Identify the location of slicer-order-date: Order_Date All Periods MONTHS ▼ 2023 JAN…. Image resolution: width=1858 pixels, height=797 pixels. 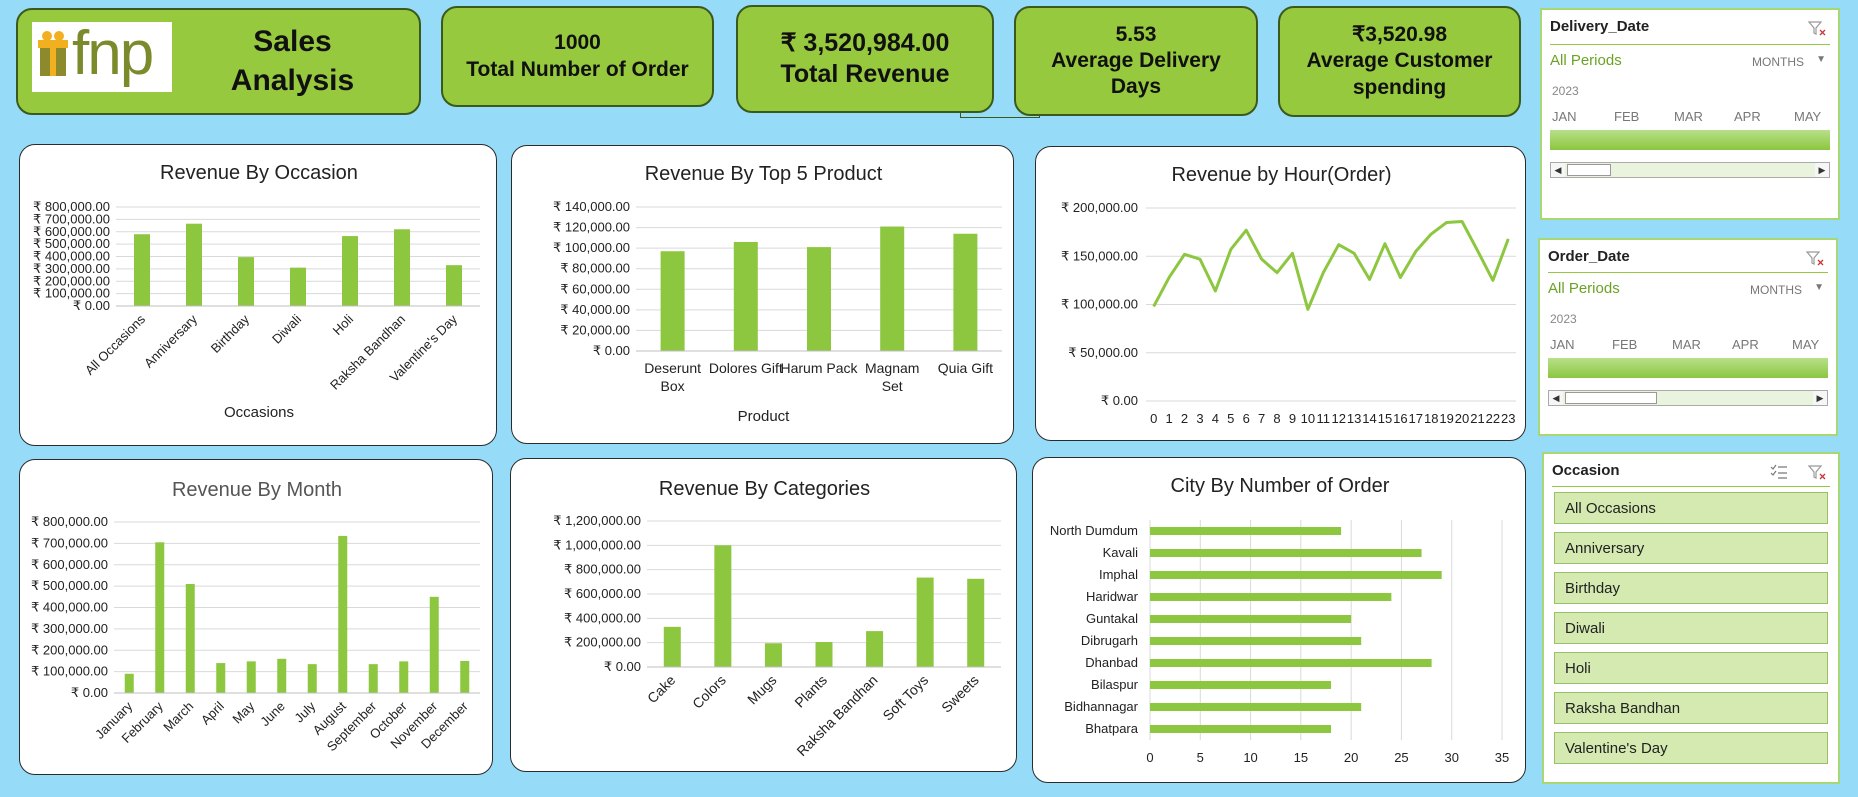
(1688, 337).